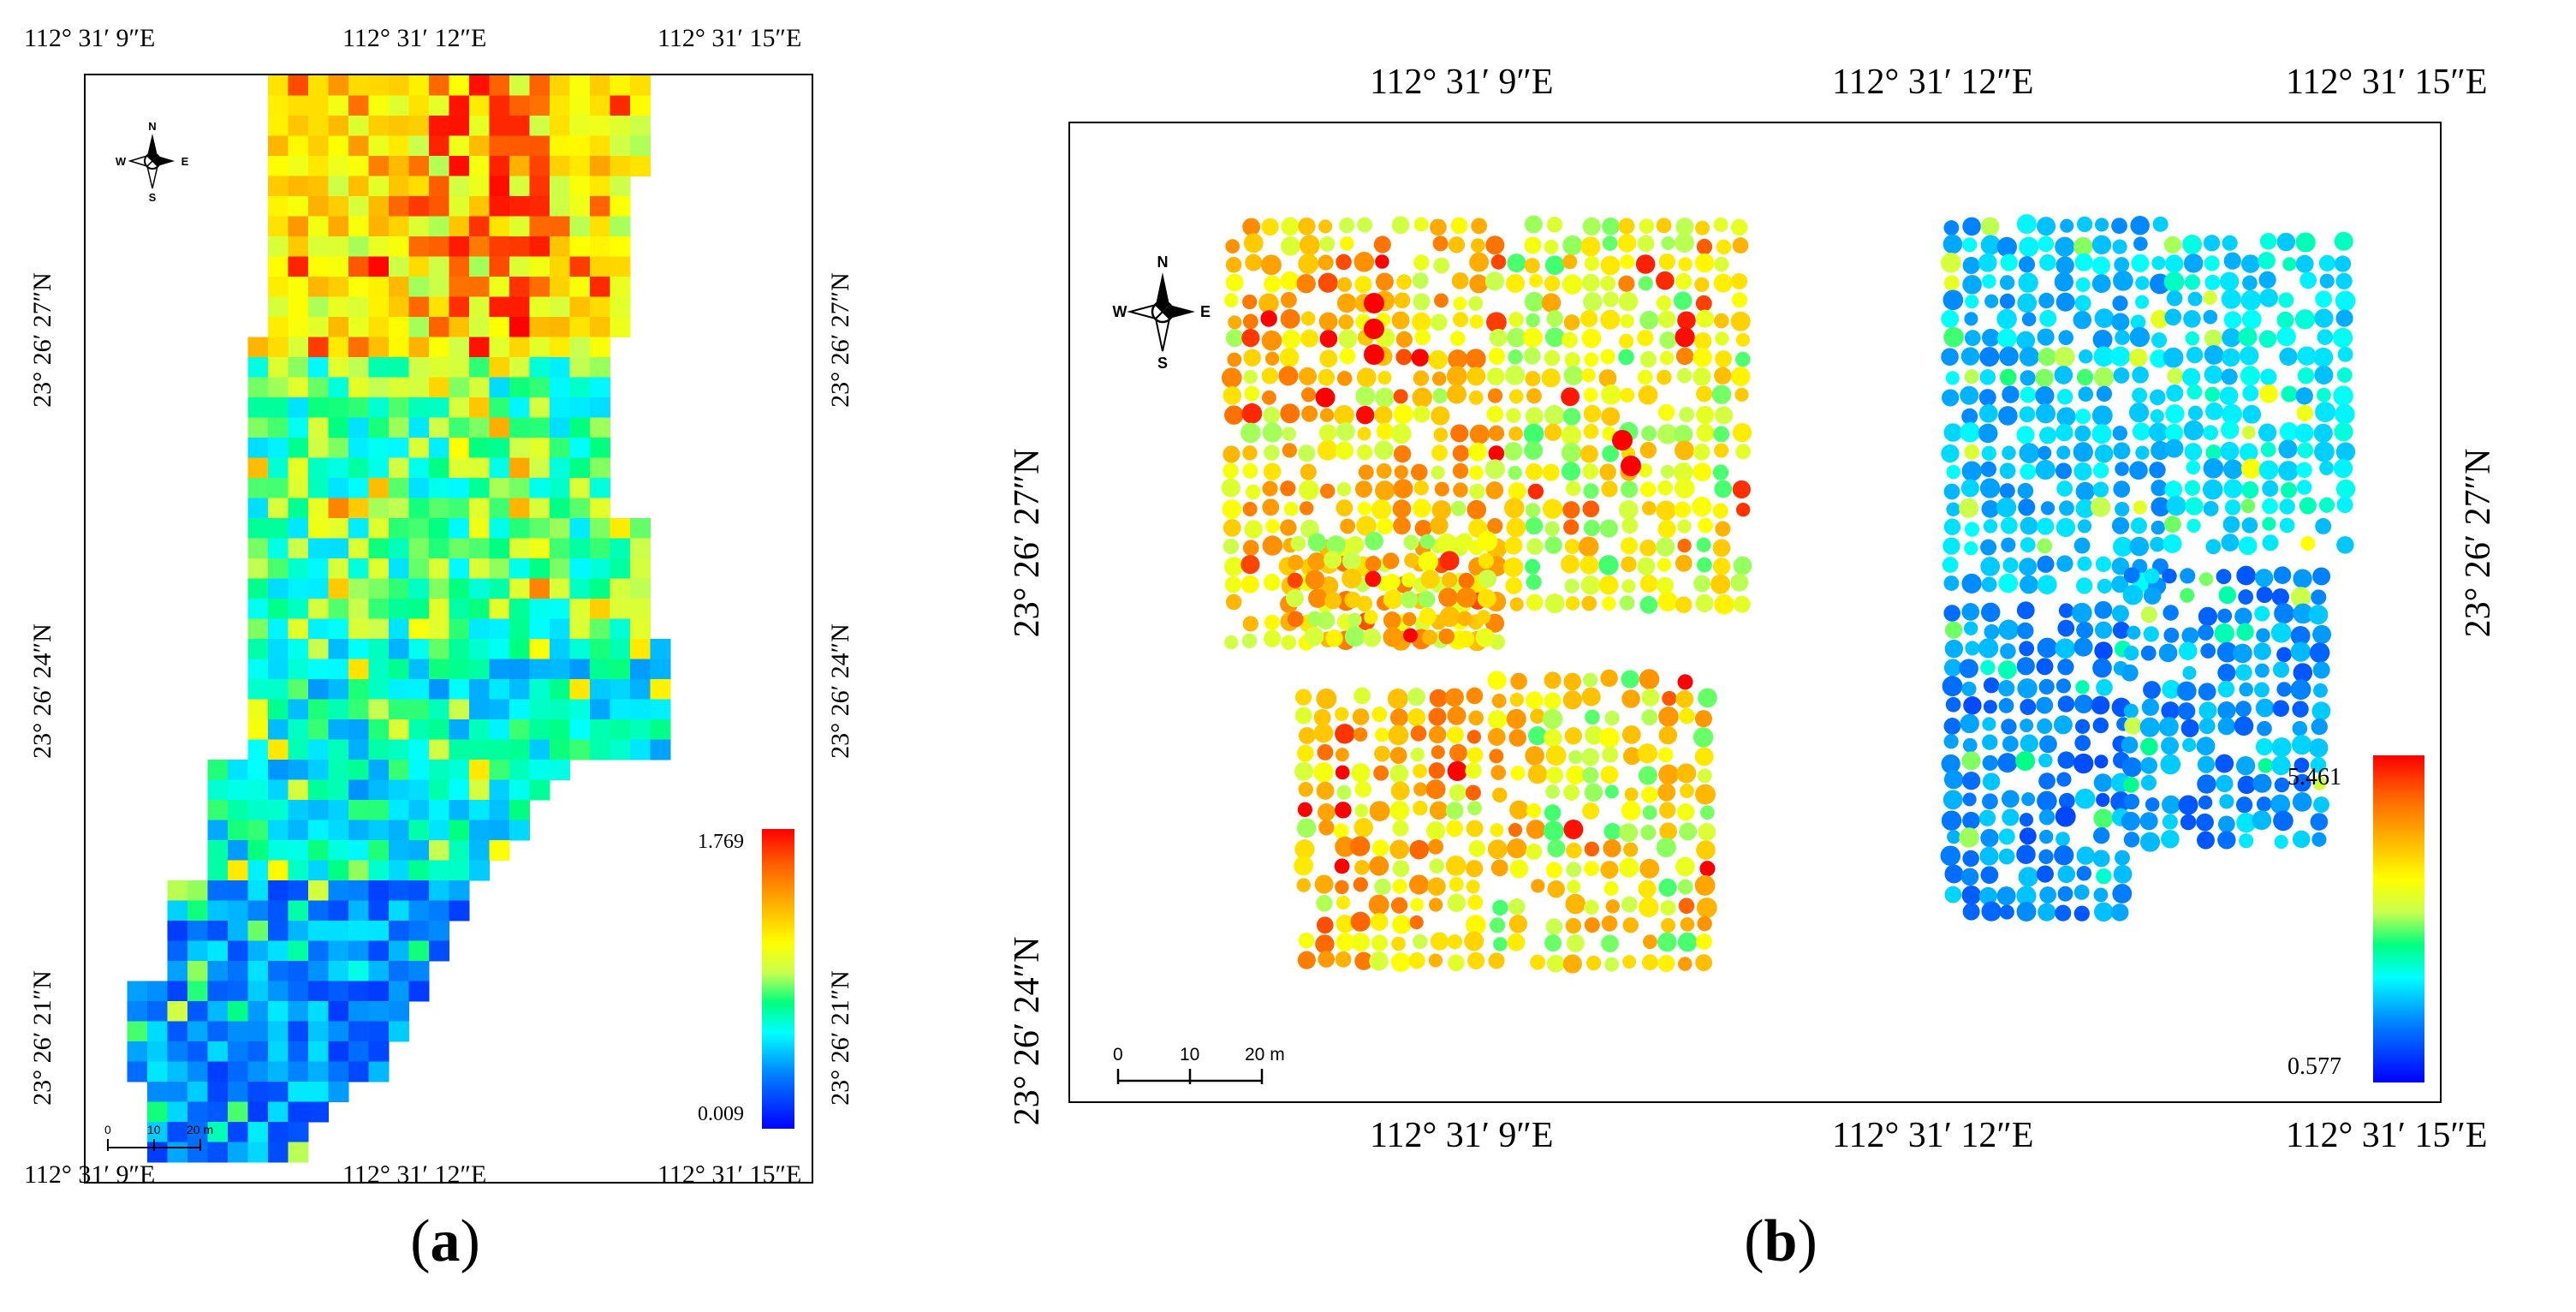 Image resolution: width=2576 pixels, height=1312 pixels. What do you see at coordinates (42, 1038) in the screenshot?
I see `panel-a-left-label-3: 23° 26′ 21″N` at bounding box center [42, 1038].